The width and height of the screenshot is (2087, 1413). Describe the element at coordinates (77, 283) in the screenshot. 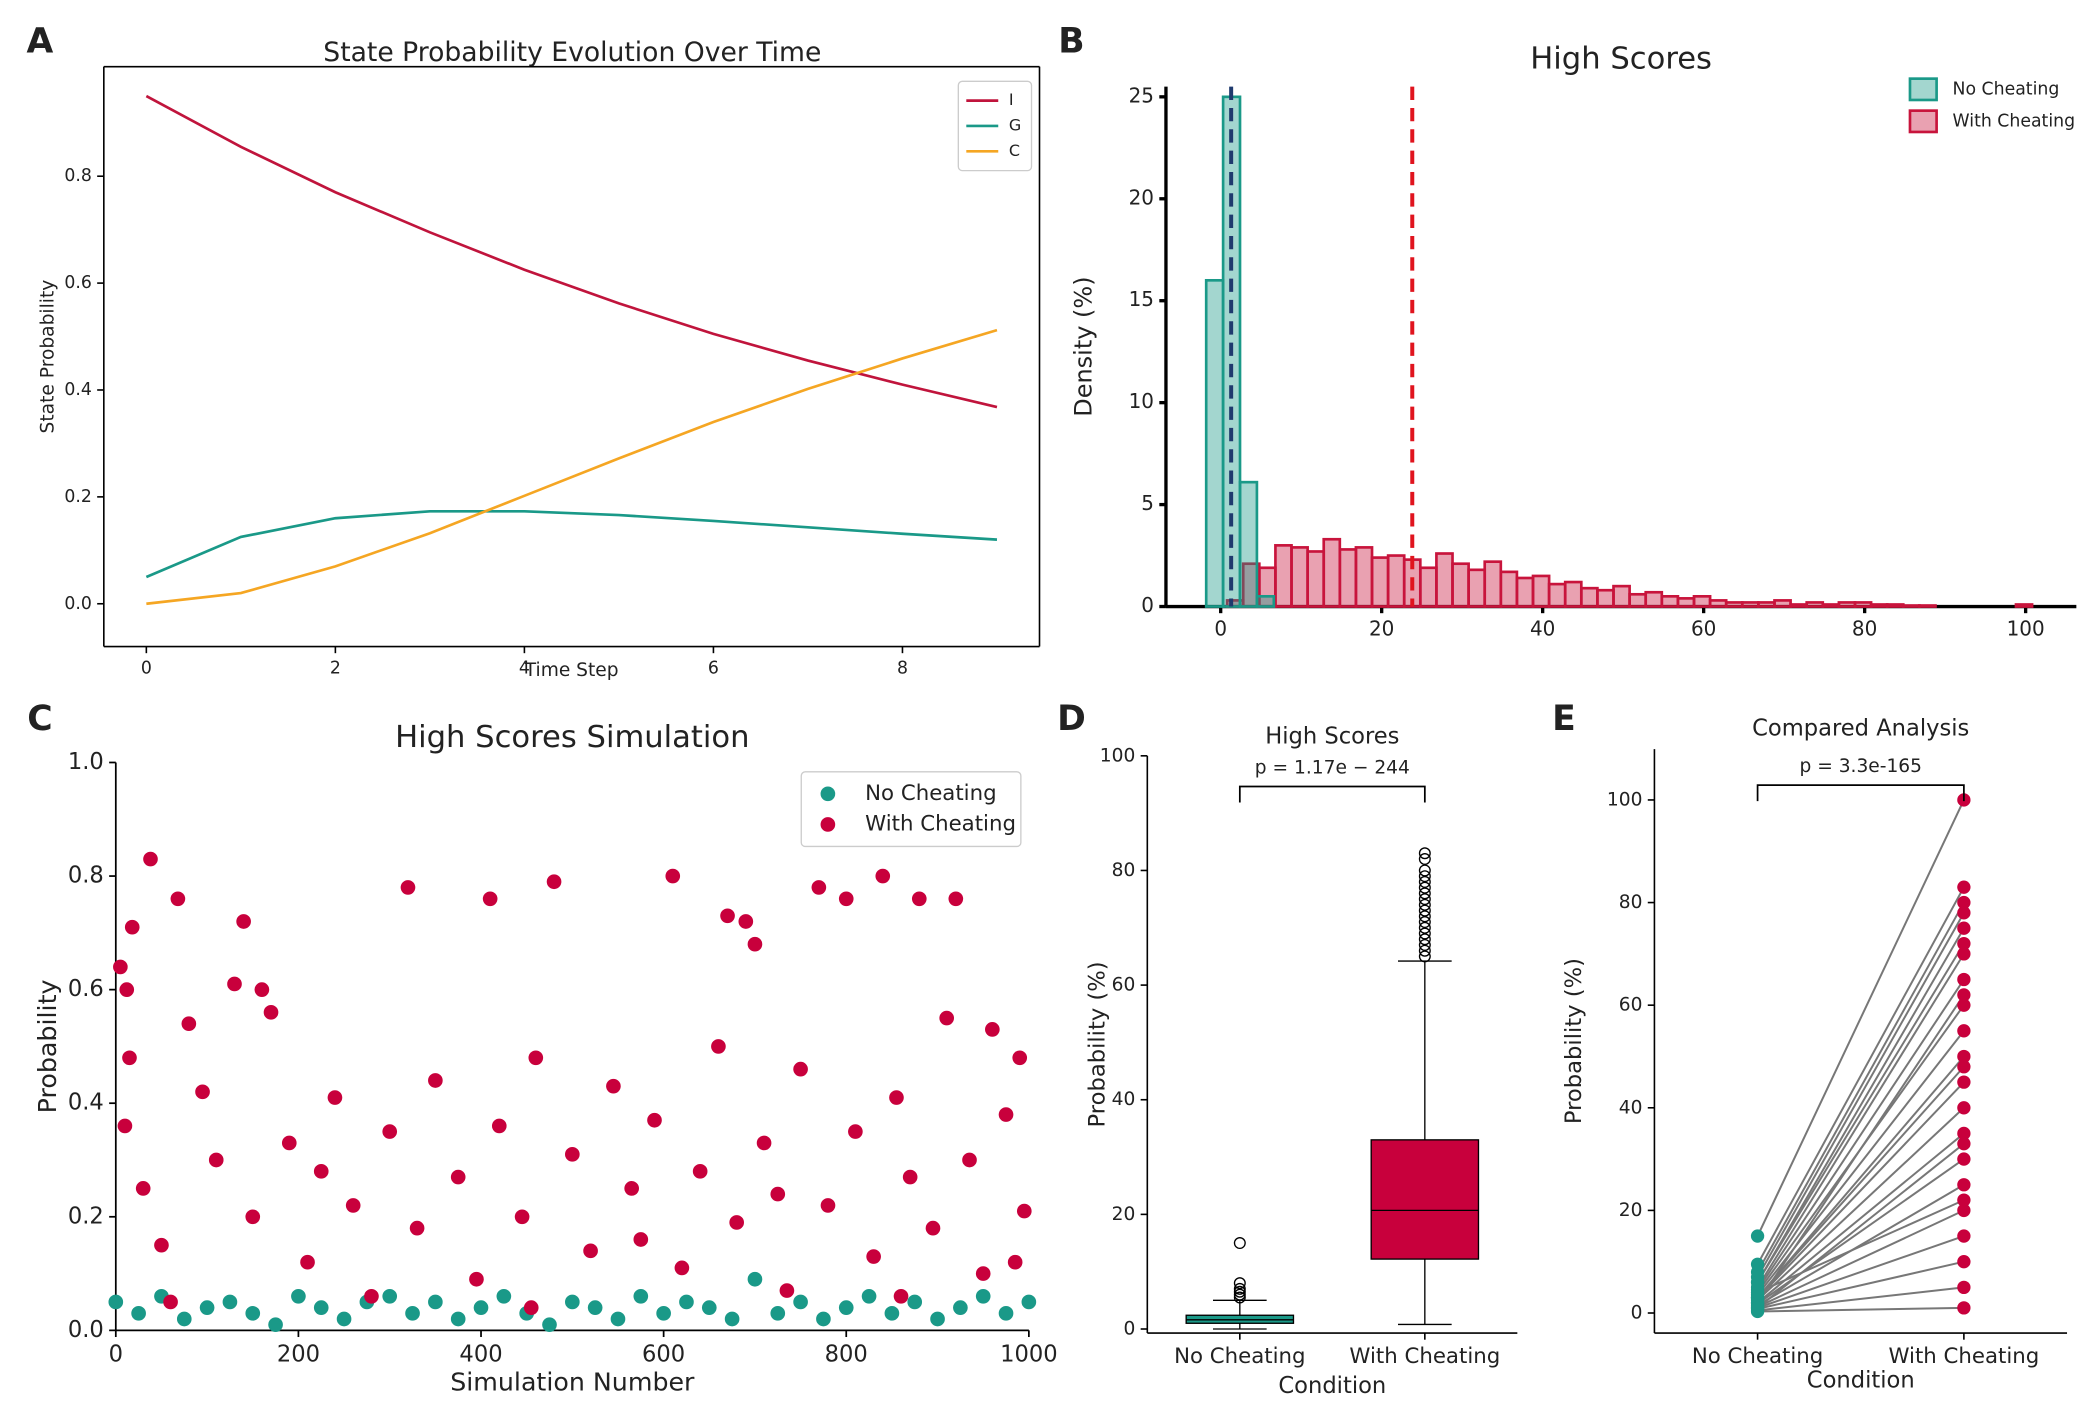

I see `y-tick-label: 0.6` at that location.